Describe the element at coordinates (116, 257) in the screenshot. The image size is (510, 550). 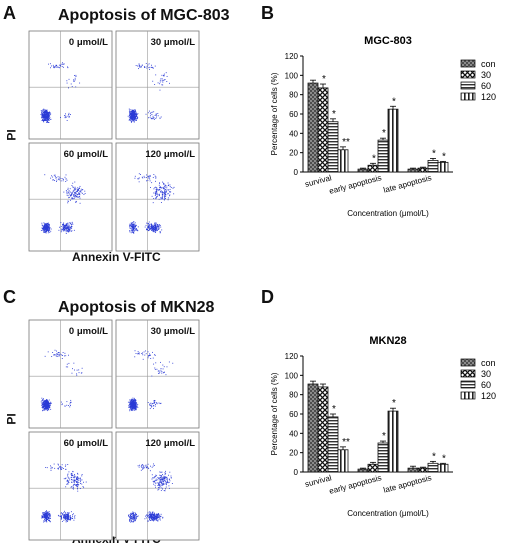
I see `annexin-label-a: Annexin V-FITC` at that location.